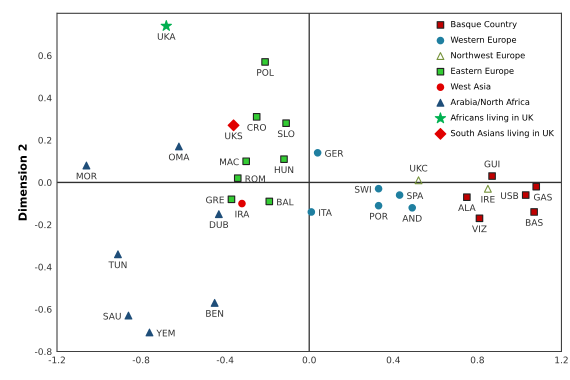 This screenshot has width=570, height=380. What do you see at coordinates (141, 360) in the screenshot?
I see `x-tick-label: -0.8` at bounding box center [141, 360].